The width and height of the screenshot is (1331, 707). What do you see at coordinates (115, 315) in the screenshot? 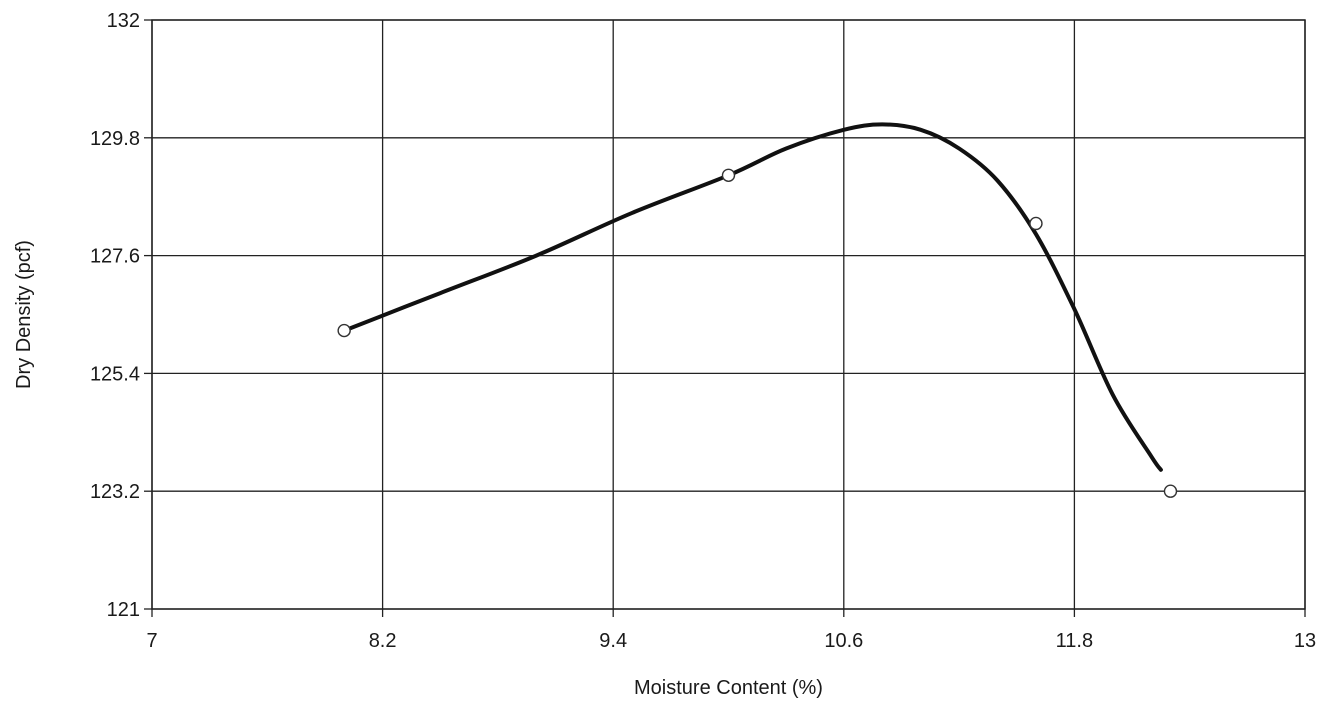
I see `y-tick-labels: 121 123.2 125.4 127.6 129.8 132` at bounding box center [115, 315].